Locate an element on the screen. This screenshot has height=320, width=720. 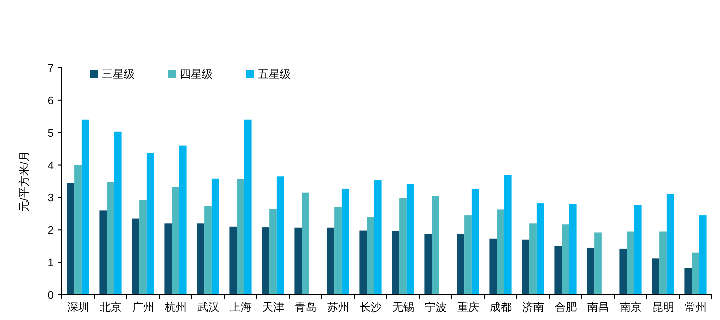
x-tick-label: 重庆 is located at coordinates (468, 307).